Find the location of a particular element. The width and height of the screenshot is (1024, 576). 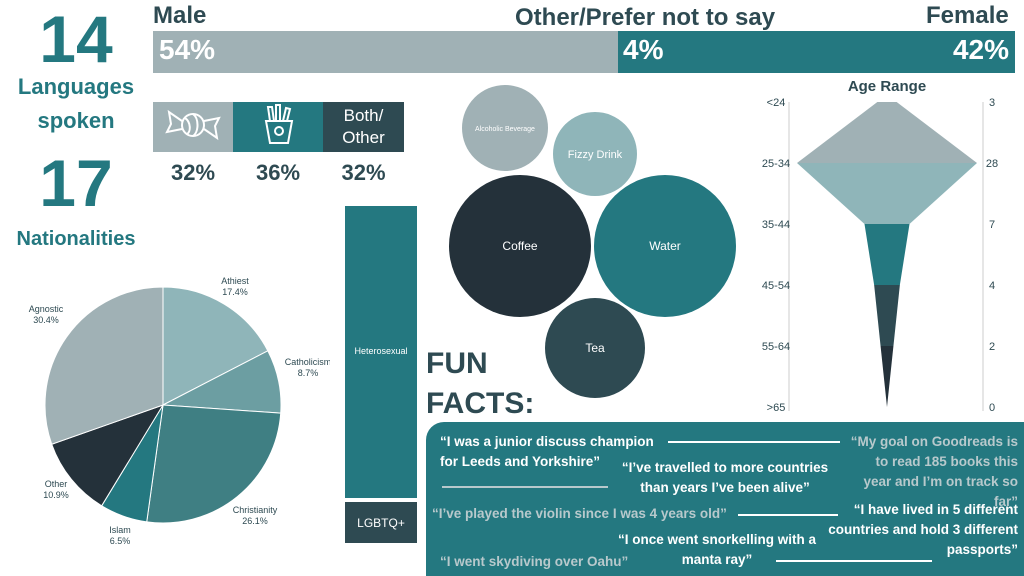

chips-box is located at coordinates (278, 127).